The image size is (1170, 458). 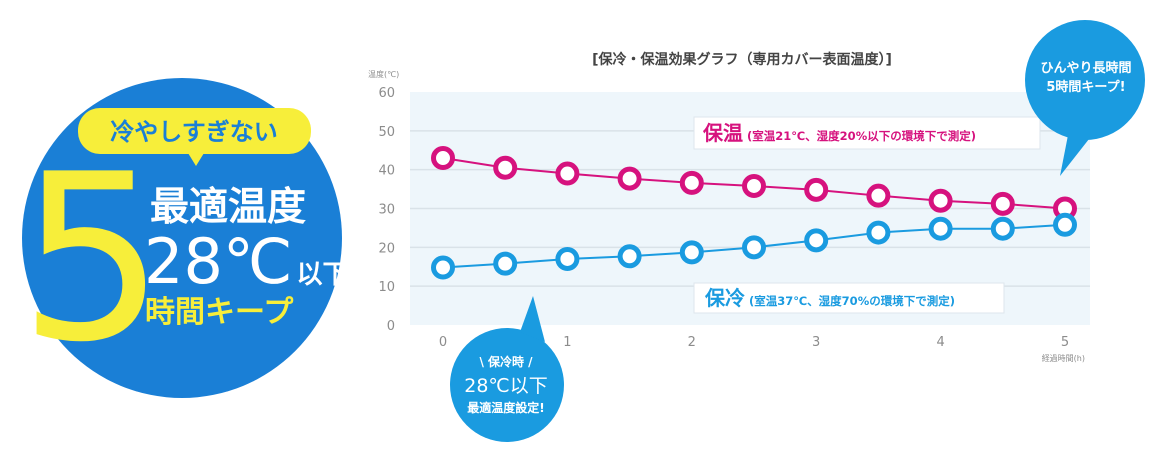 I want to click on legend-cool: 保冷 (室温37℃、湿度70%の環境下で測定), so click(x=849, y=298).